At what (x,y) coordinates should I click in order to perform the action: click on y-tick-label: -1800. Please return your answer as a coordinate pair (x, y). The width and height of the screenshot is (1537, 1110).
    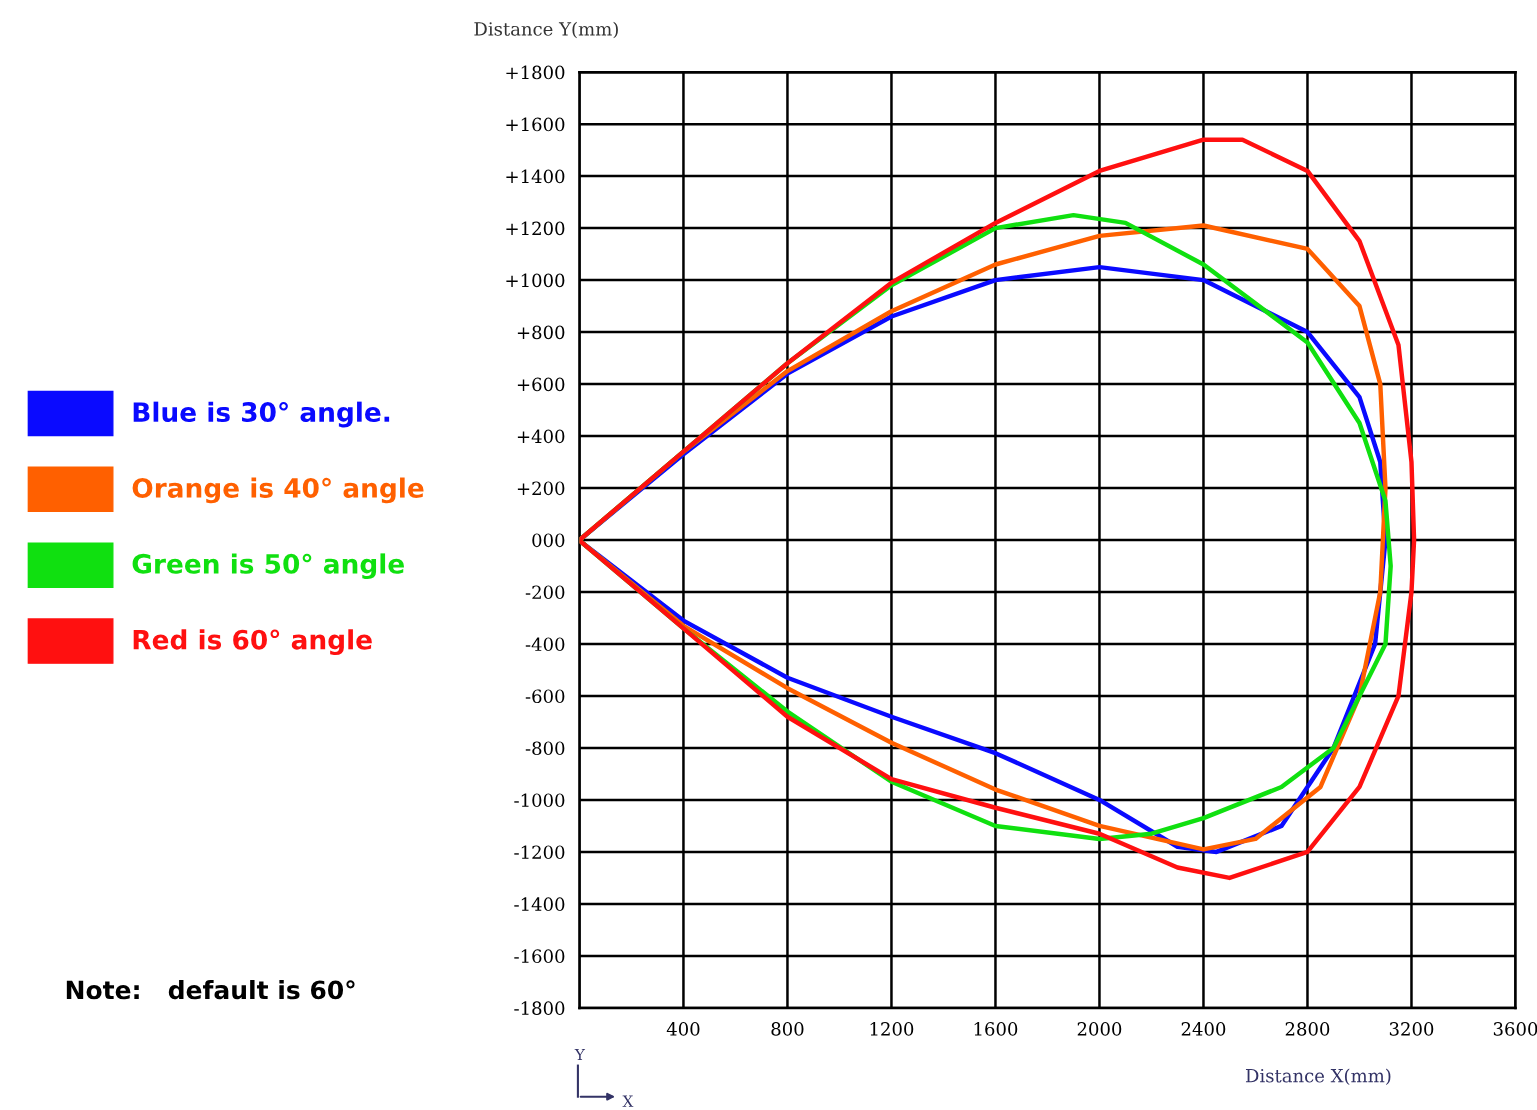
    Looking at the image, I should click on (539, 1008).